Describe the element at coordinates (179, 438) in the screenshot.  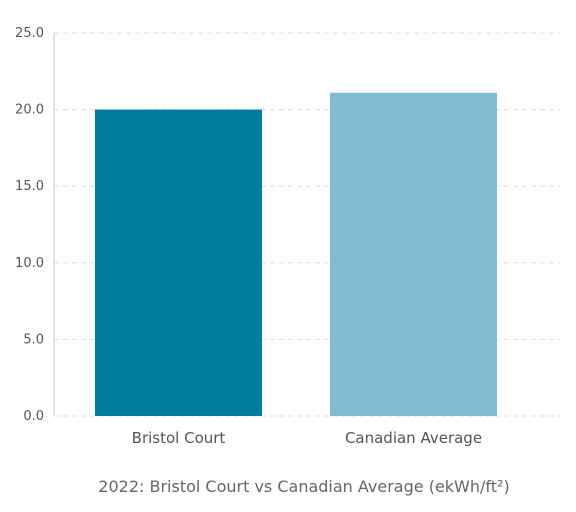
I see `x-category-label: Bristol Court` at that location.